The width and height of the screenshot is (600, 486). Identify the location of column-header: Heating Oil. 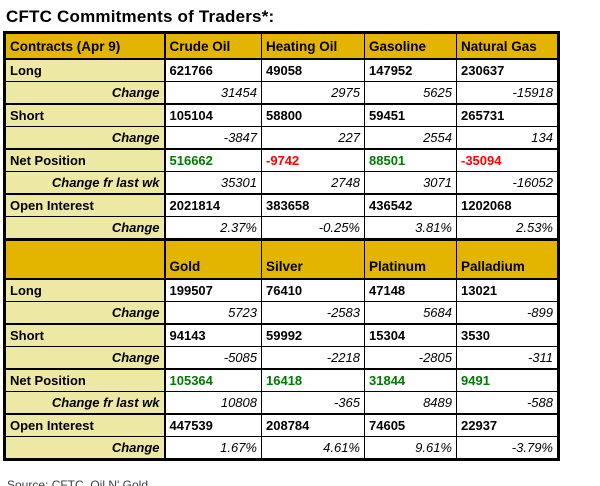
(313, 46).